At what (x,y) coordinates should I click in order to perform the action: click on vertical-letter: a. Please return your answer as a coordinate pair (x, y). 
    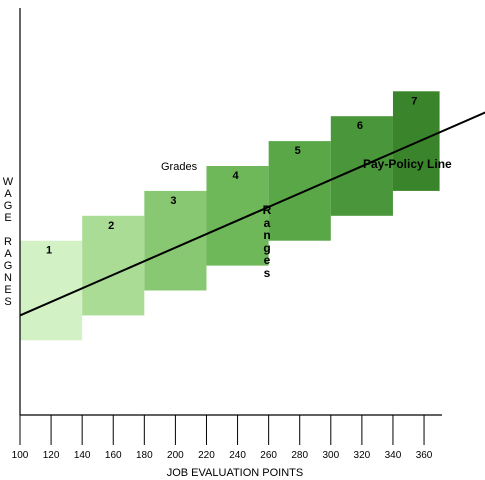
    Looking at the image, I should click on (267, 222).